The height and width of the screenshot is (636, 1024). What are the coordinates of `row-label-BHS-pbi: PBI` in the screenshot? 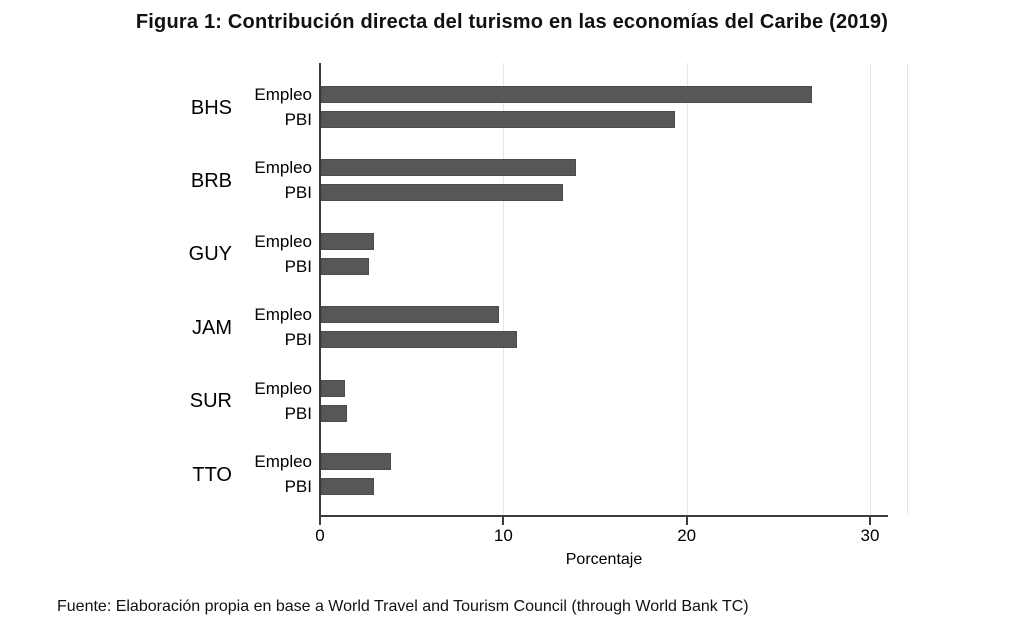 It's located at (298, 119).